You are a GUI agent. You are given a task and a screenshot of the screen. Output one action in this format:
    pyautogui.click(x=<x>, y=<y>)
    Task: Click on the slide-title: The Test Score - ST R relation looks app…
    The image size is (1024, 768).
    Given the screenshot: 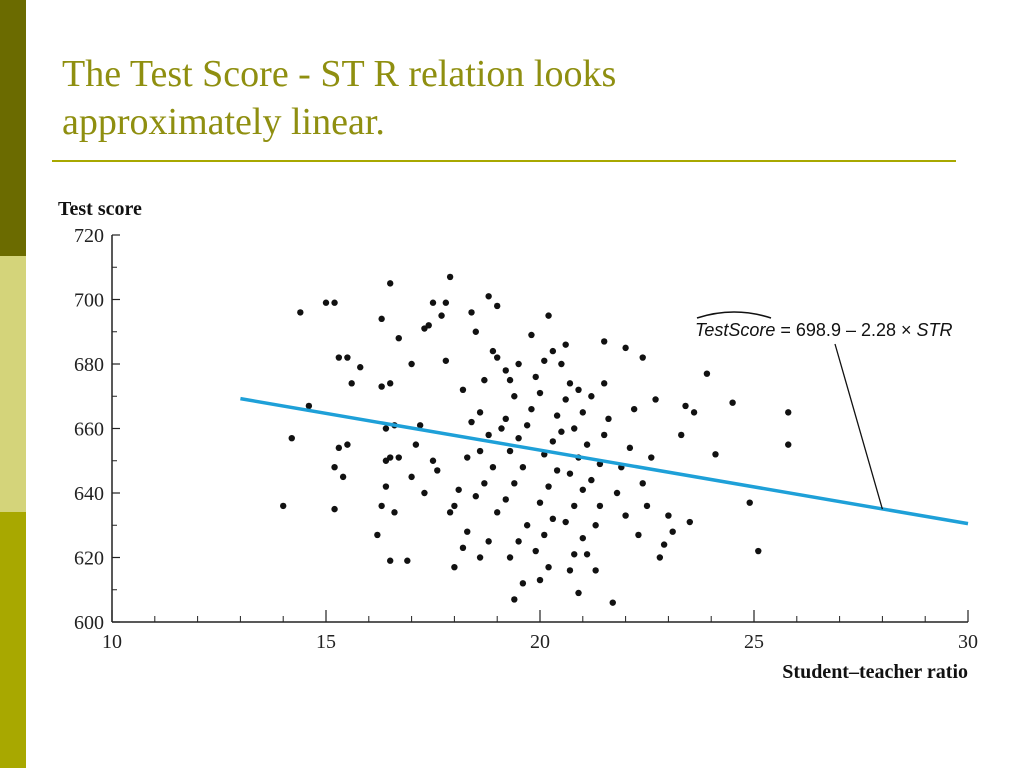 What is the action you would take?
    pyautogui.click(x=512, y=98)
    